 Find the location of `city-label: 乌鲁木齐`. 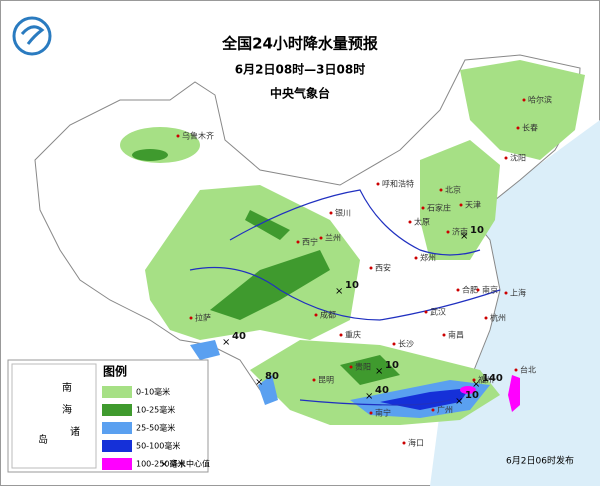

city-label: 乌鲁木齐 is located at coordinates (198, 136).